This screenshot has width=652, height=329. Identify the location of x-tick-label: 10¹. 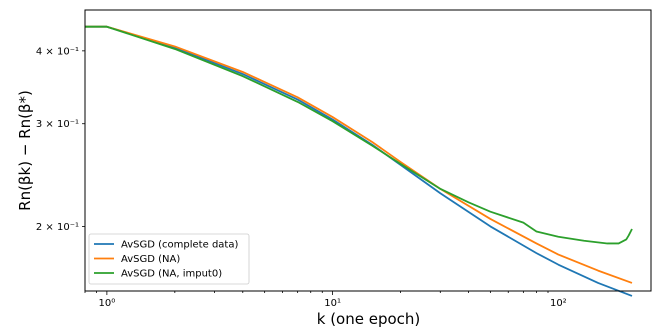
(332, 303).